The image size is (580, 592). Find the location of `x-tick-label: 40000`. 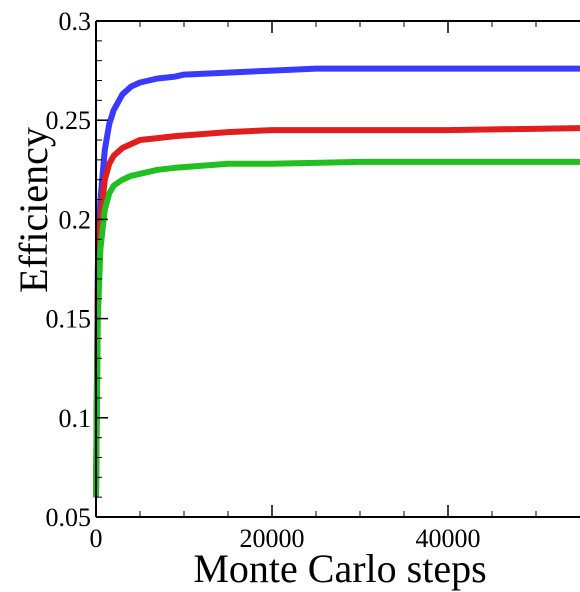

x-tick-label: 40000 is located at coordinates (448, 538).